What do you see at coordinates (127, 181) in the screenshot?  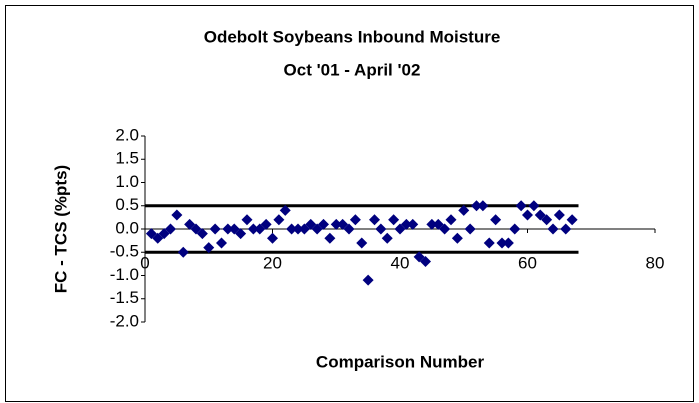 I see `y-tick-label: 1.0` at bounding box center [127, 181].